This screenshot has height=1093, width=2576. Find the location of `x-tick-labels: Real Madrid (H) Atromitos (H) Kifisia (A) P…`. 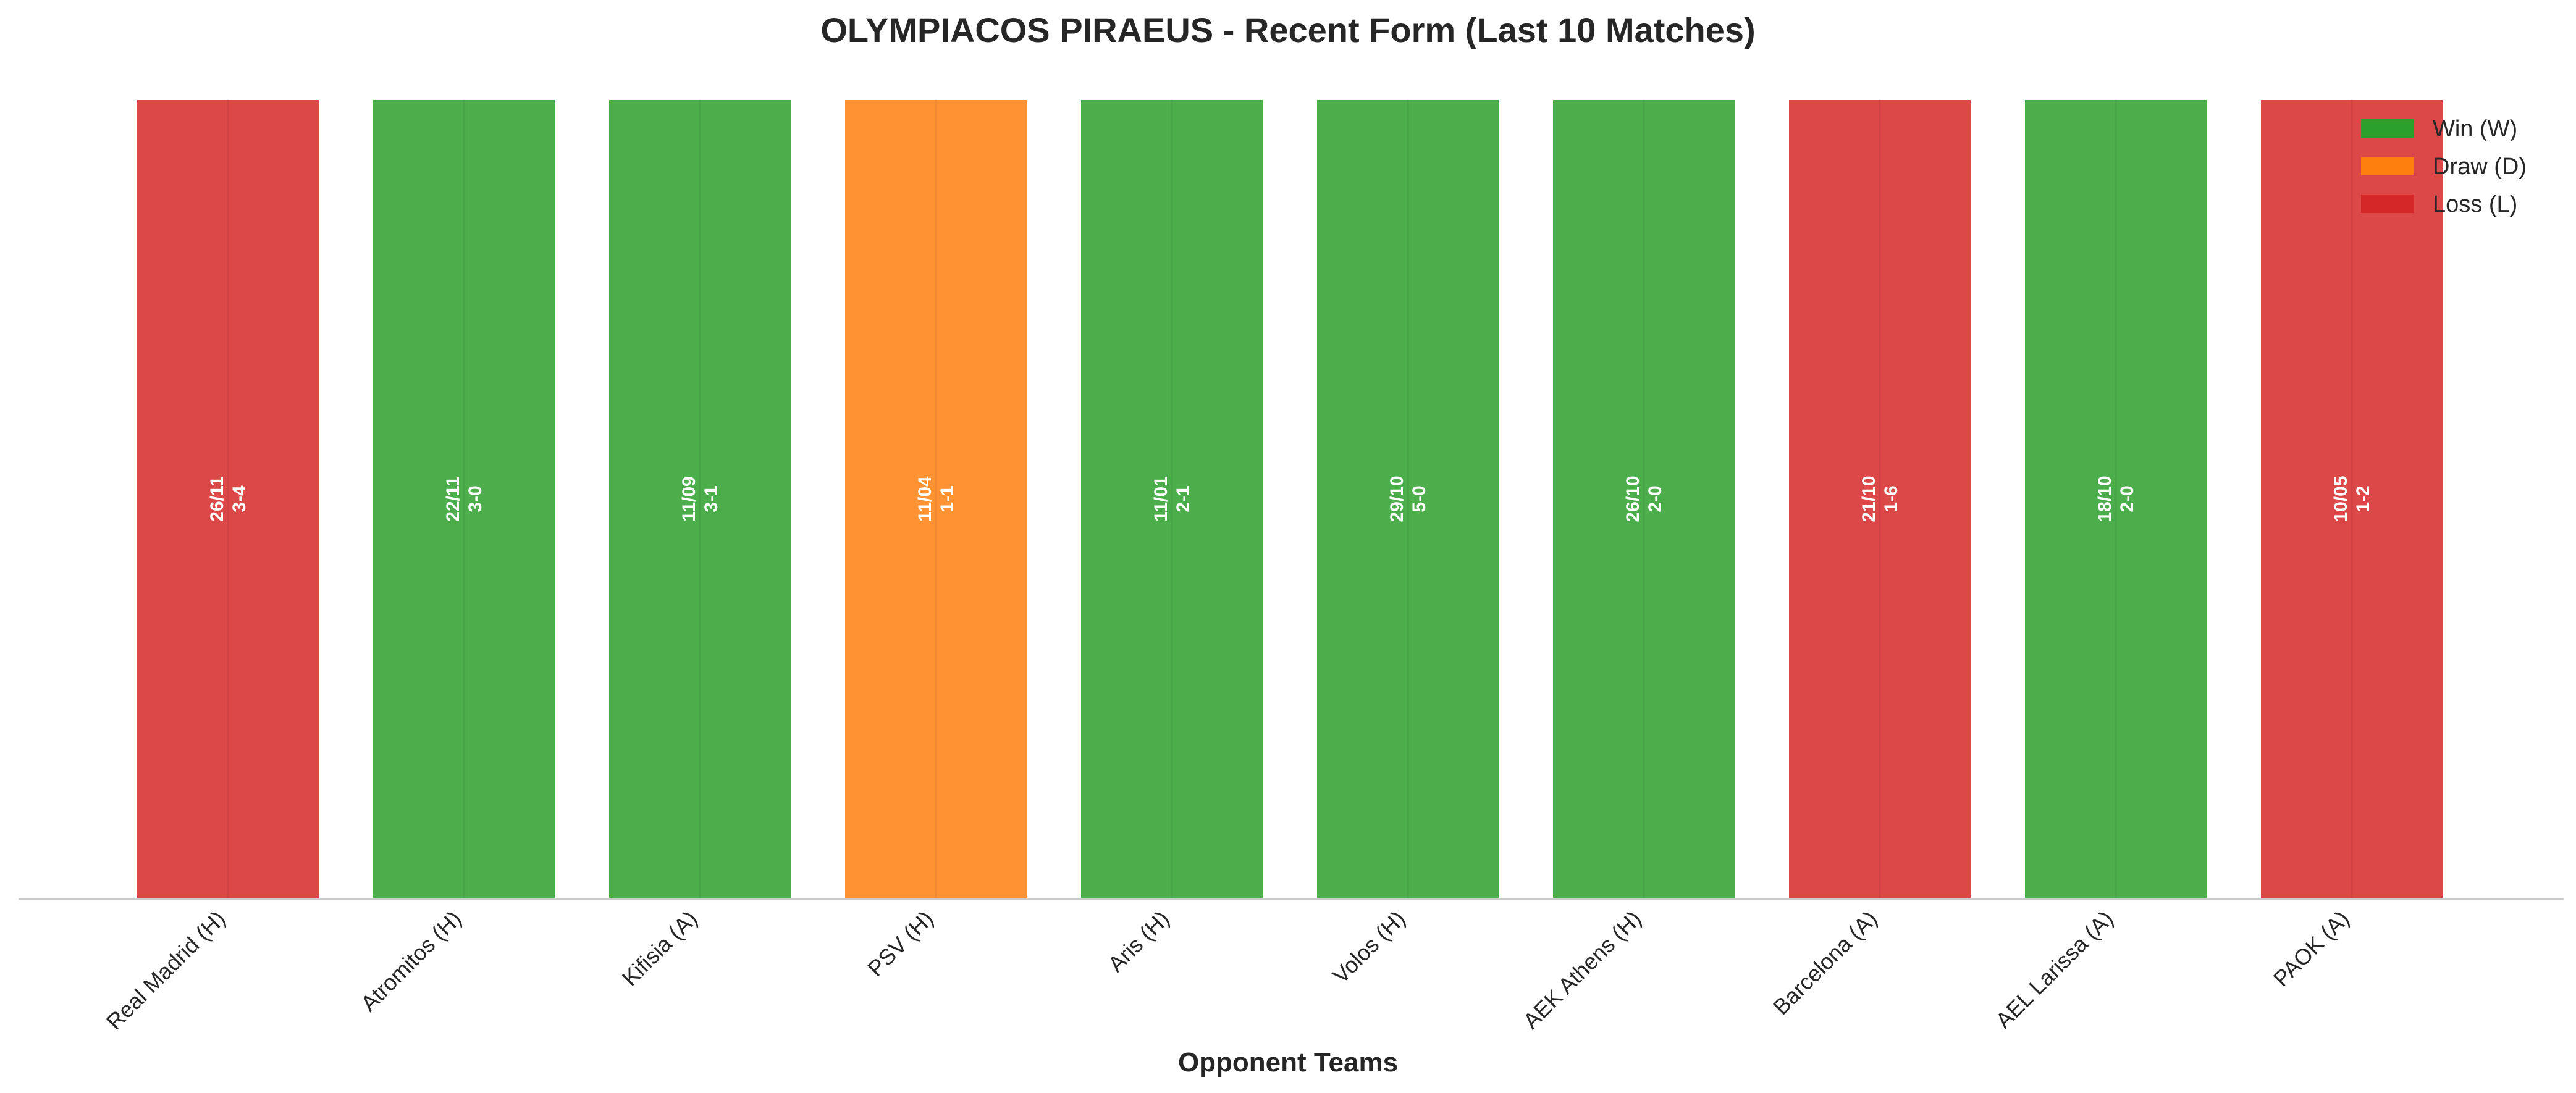

x-tick-labels: Real Madrid (H) Atromitos (H) Kifisia (A) P… is located at coordinates (1227, 970).